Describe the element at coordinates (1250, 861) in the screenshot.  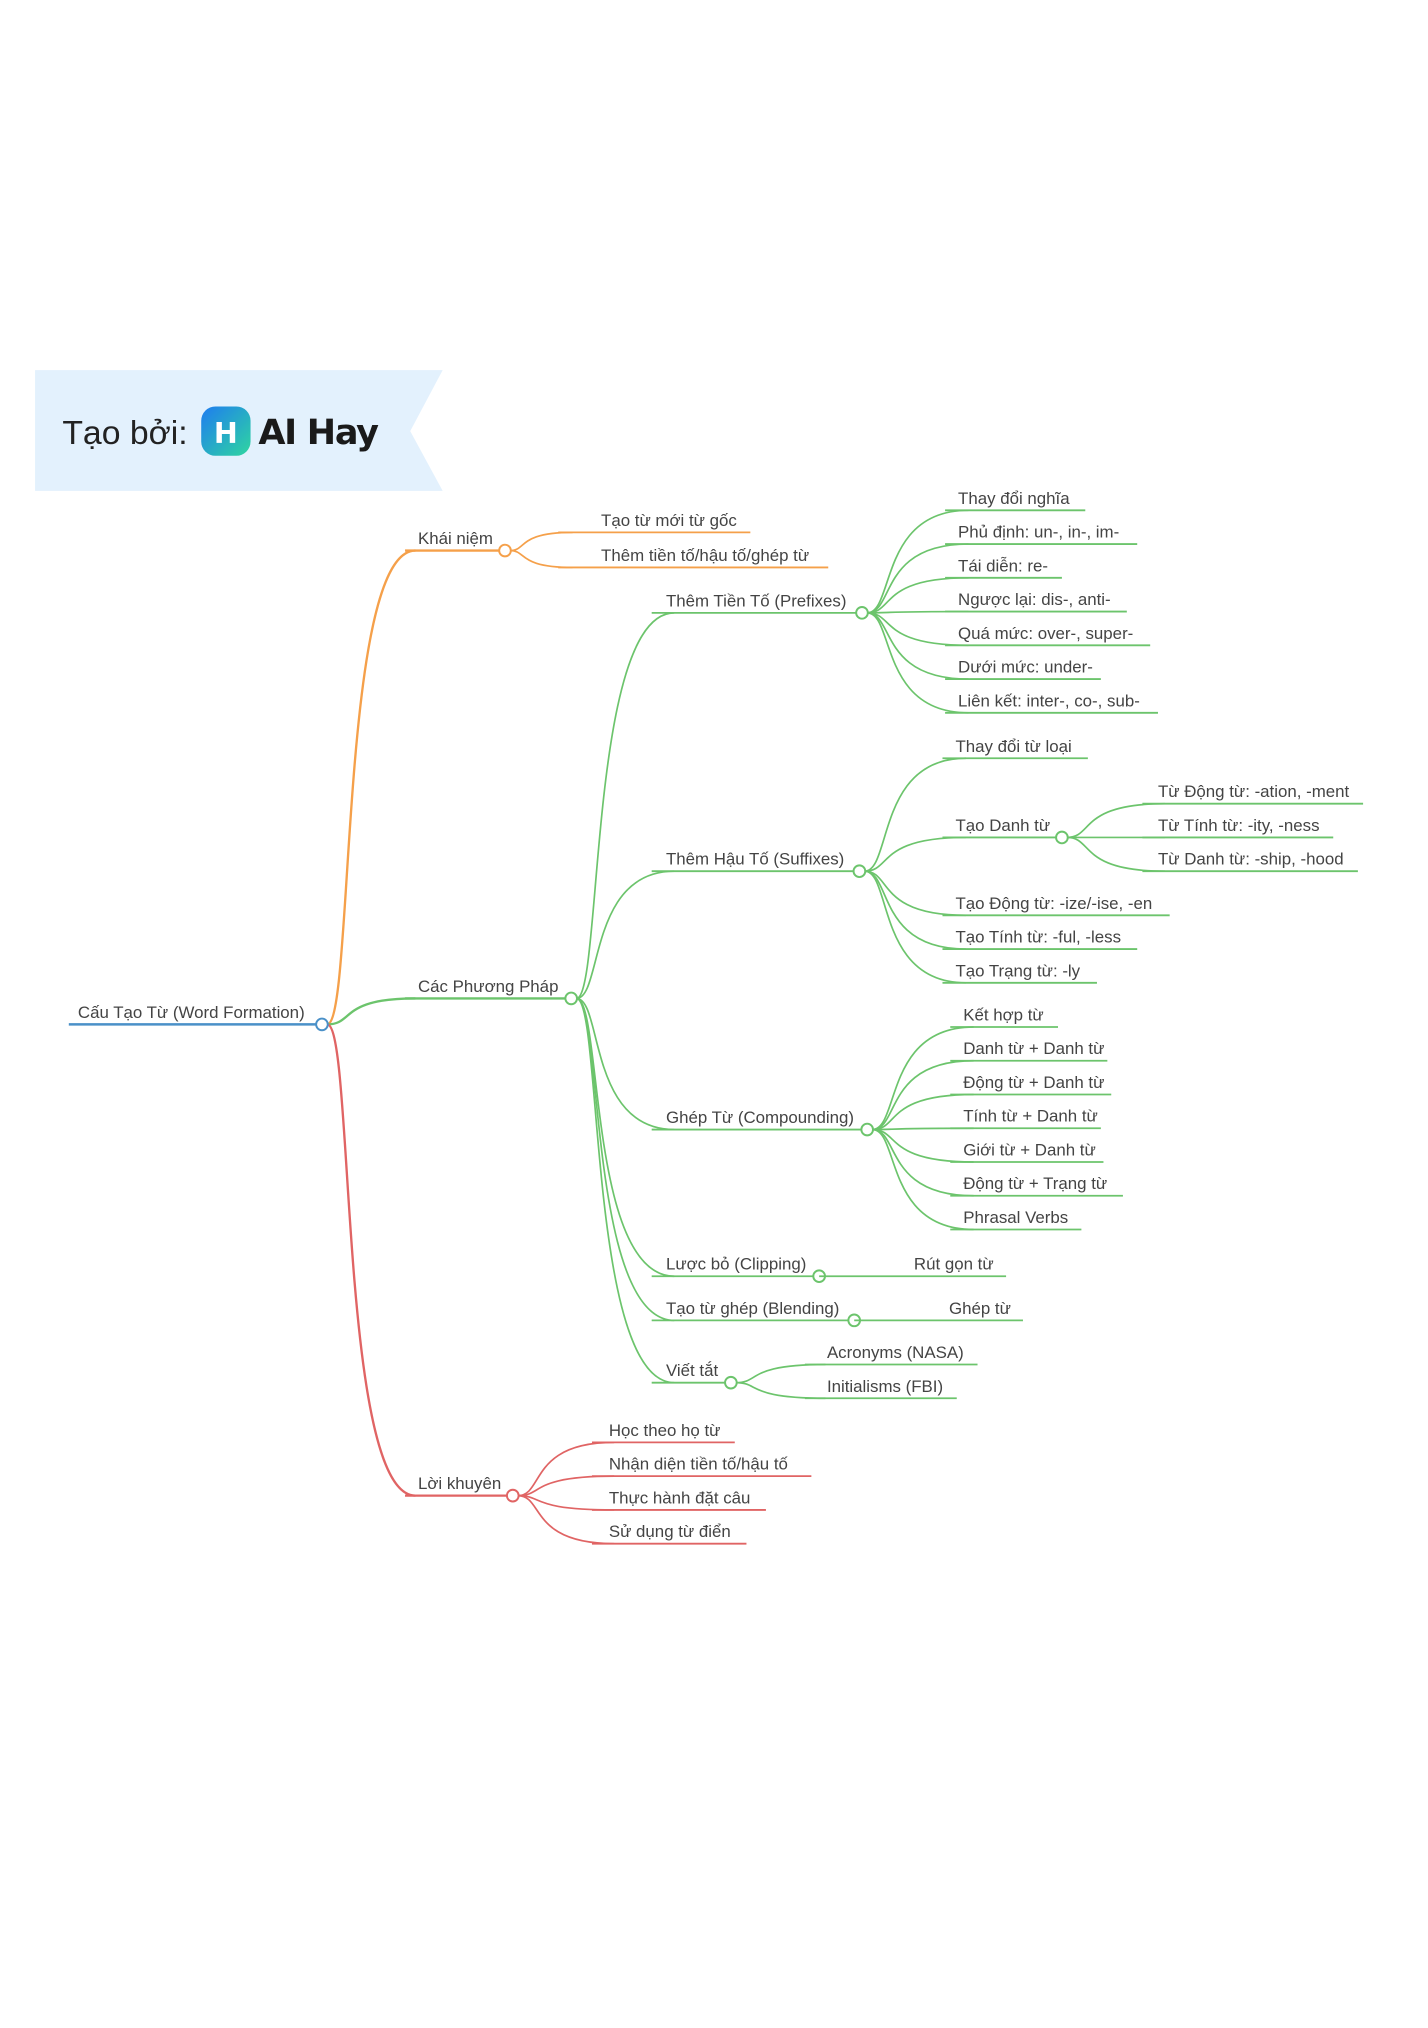
I see `node-tu-danh-tu-ship-hood: Từ Danh từ: -ship, -hood` at that location.